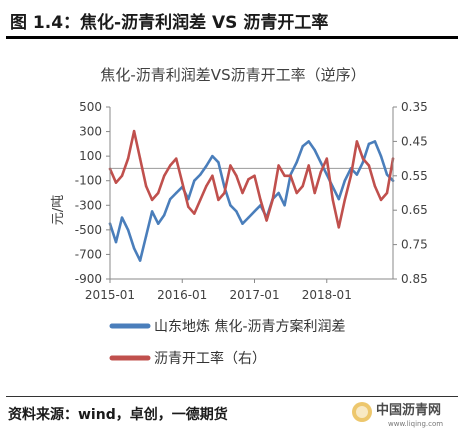 The height and width of the screenshot is (436, 466). I want to click on x-tick-label: 2018-01, so click(327, 295).